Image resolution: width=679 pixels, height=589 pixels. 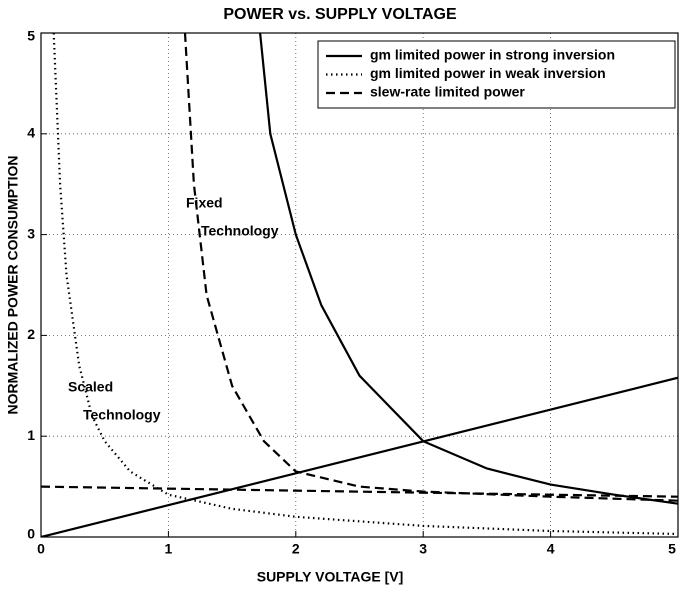 I want to click on x-tick-label: 0, so click(x=41, y=549).